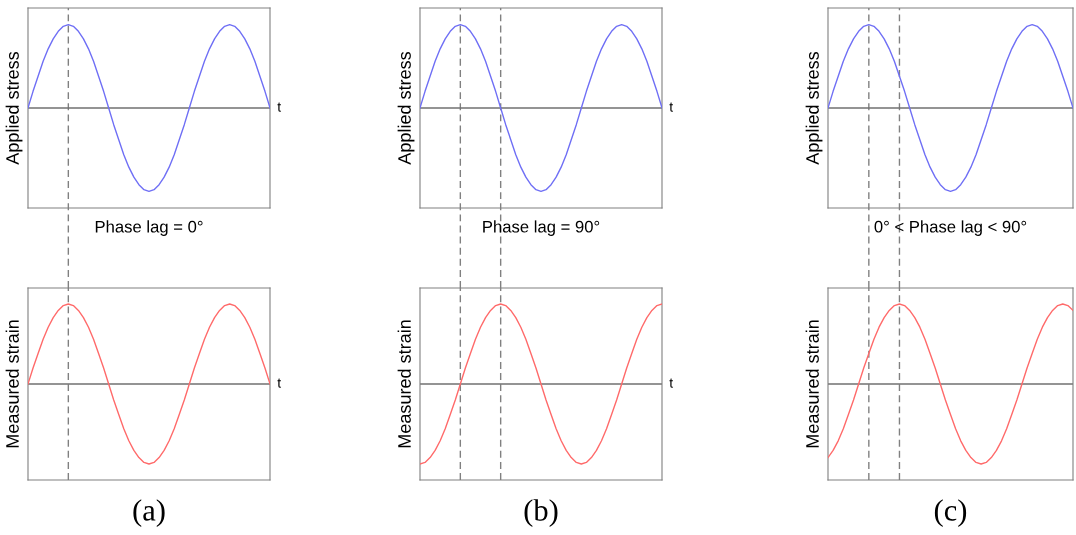 This screenshot has height=535, width=1076. Describe the element at coordinates (541, 228) in the screenshot. I see `chart-title: Phase lag = 90°` at that location.